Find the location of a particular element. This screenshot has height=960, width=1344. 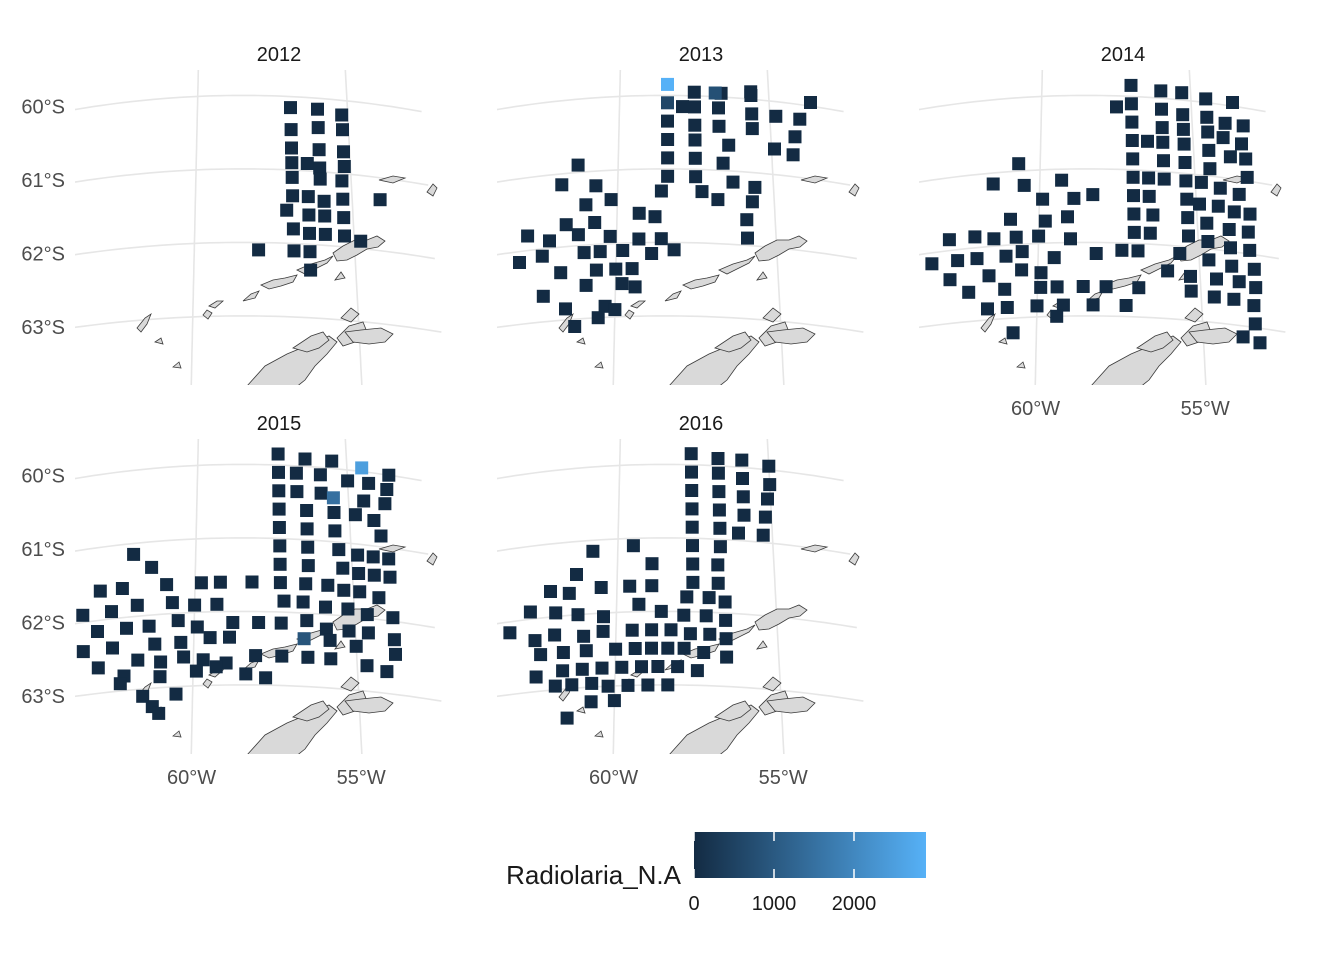

lon-tick-label: 60°W is located at coordinates (191, 778).